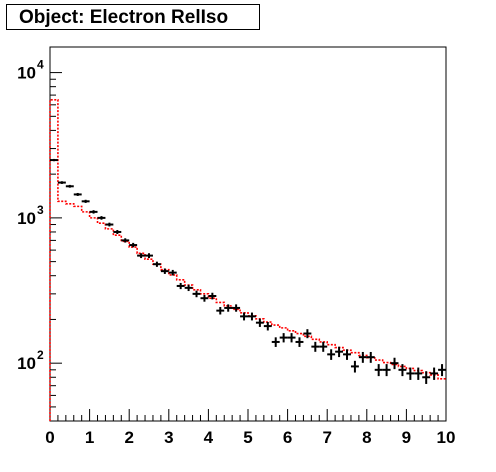 The height and width of the screenshot is (472, 496). Describe the element at coordinates (124, 17) in the screenshot. I see `chart-title: Object: Electron RelIso` at that location.